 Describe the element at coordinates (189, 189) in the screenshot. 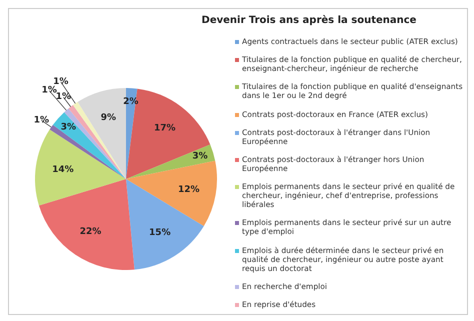

I see `data-label: 12%` at that location.